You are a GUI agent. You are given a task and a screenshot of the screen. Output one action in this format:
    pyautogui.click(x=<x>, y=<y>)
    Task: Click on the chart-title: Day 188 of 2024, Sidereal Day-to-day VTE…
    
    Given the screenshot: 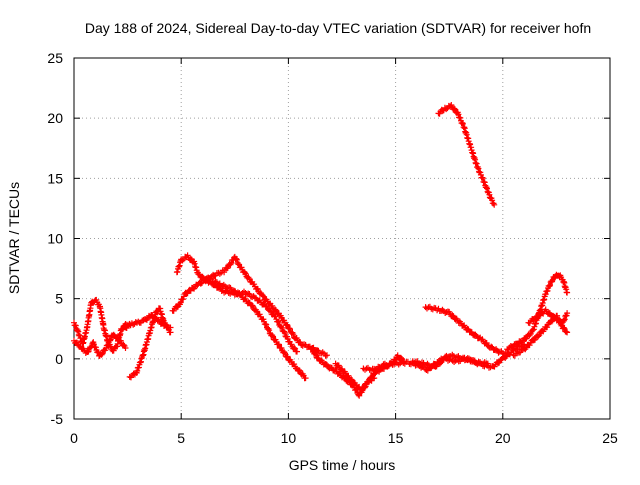 What is the action you would take?
    pyautogui.click(x=338, y=28)
    